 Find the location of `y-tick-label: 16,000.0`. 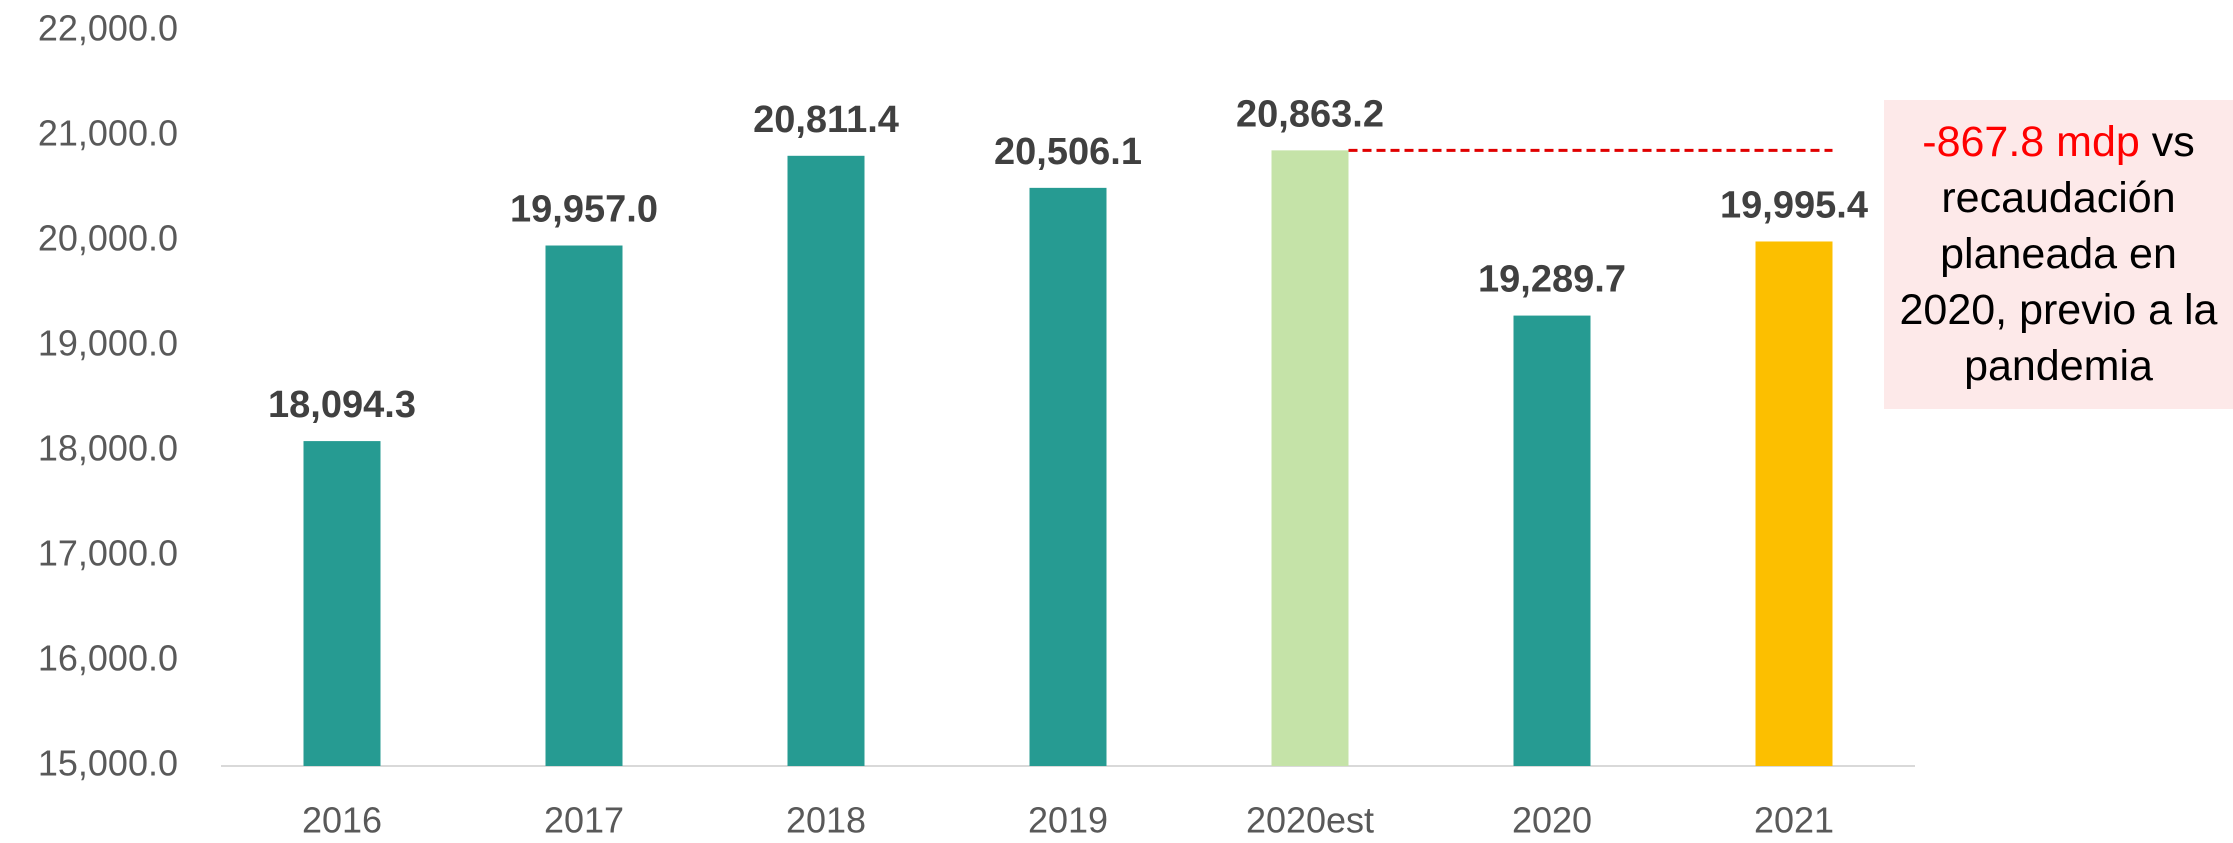

y-tick-label: 16,000.0 is located at coordinates (108, 658).